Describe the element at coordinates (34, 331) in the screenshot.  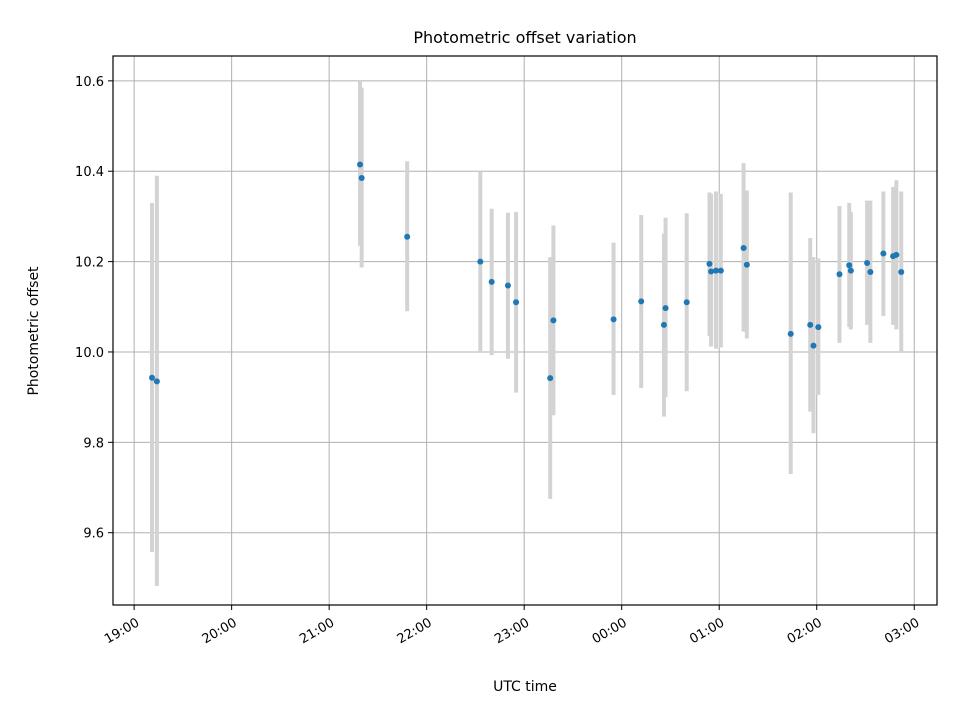
I see `y-axis-label: Photometric offset` at that location.